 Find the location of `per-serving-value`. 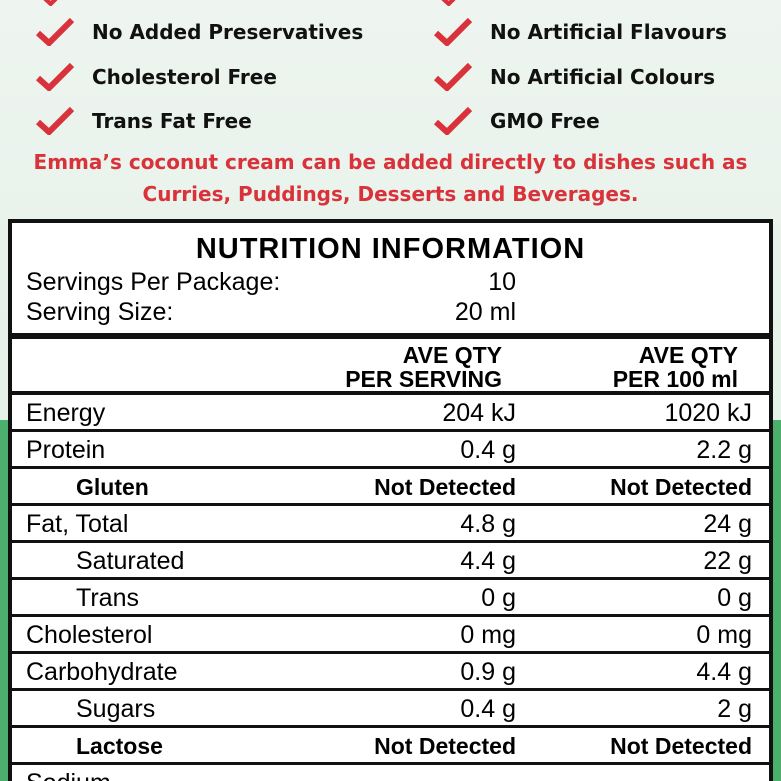

per-serving-value is located at coordinates (421, 773).